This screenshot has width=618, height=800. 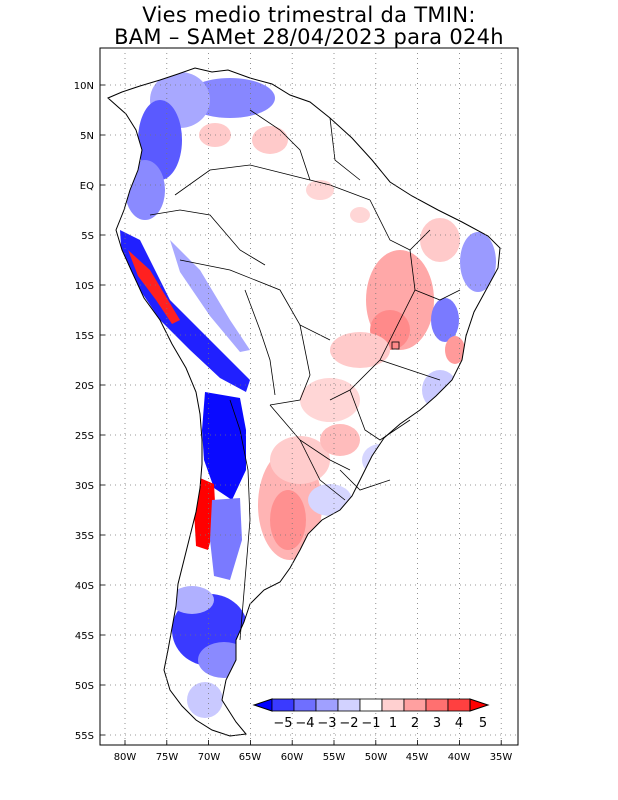 I want to click on colorbar-label: 4, so click(x=459, y=723).